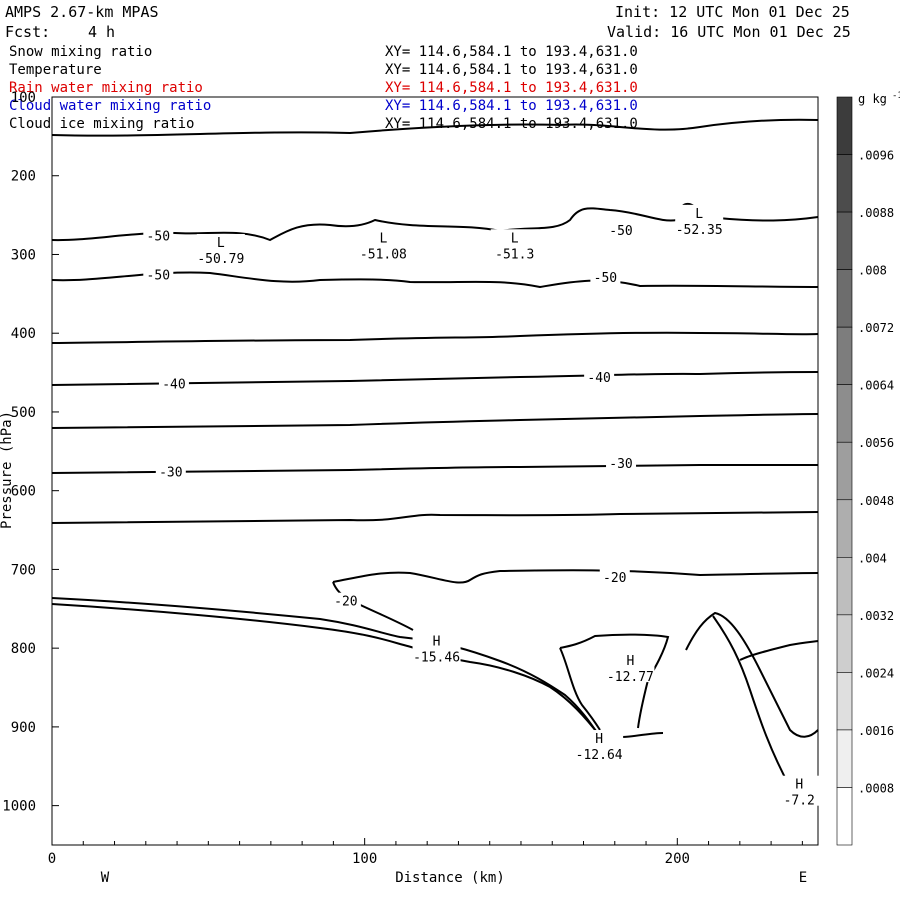  I want to click on field-name-rain: Rain water mixing ratio, so click(106, 88).